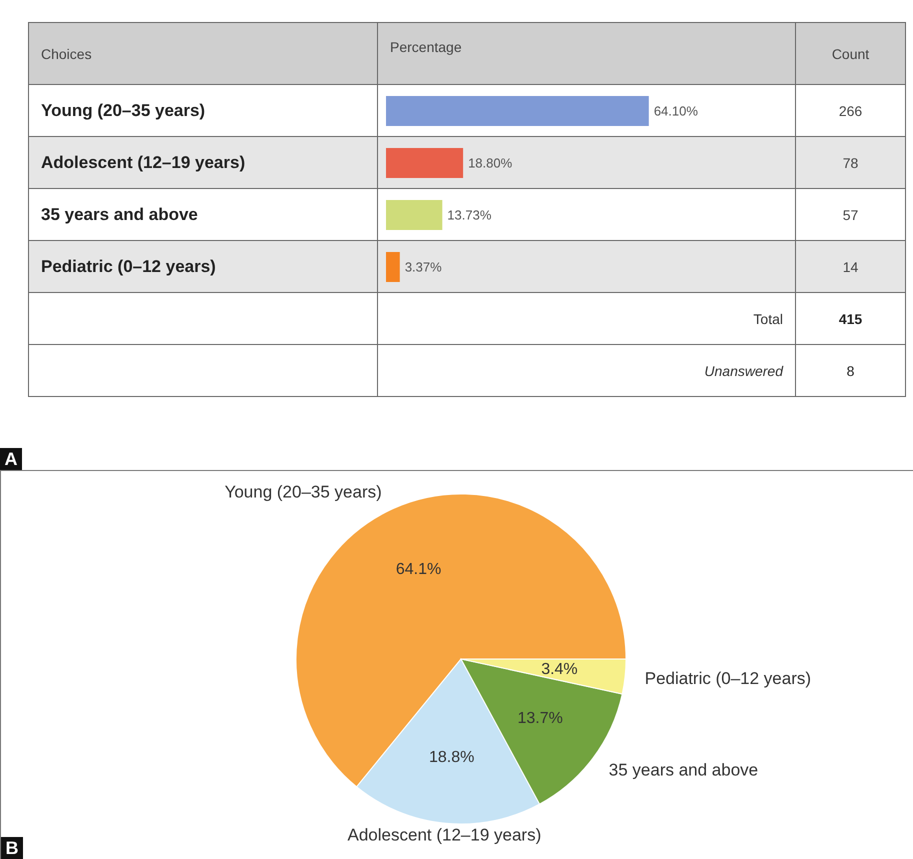 This screenshot has width=913, height=859. What do you see at coordinates (676, 111) in the screenshot?
I see `data-label: 64.10%` at bounding box center [676, 111].